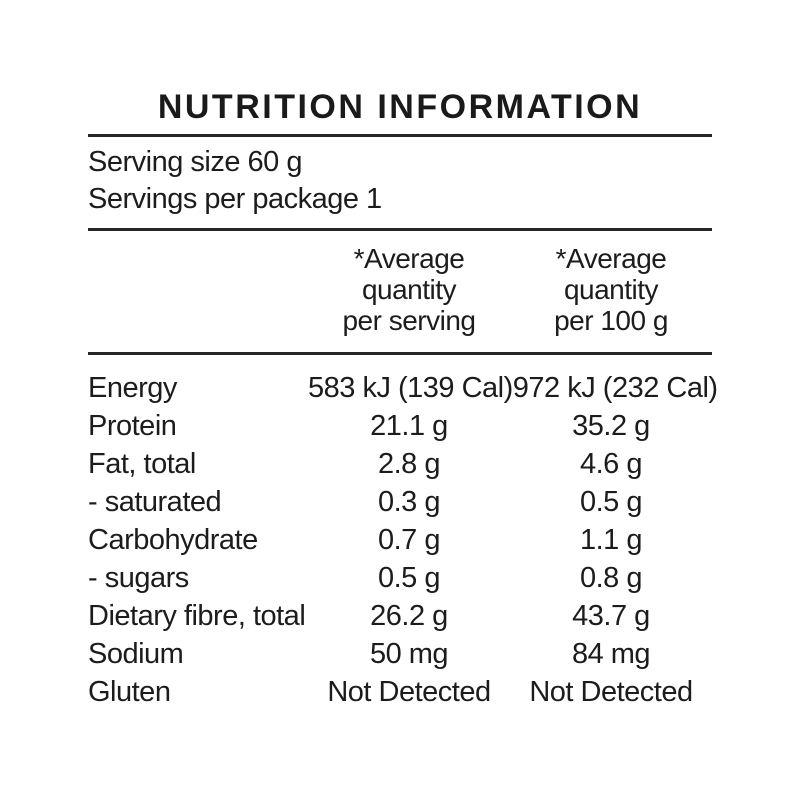  What do you see at coordinates (197, 616) in the screenshot?
I see `nutrient-label: Dietary fibre, total` at bounding box center [197, 616].